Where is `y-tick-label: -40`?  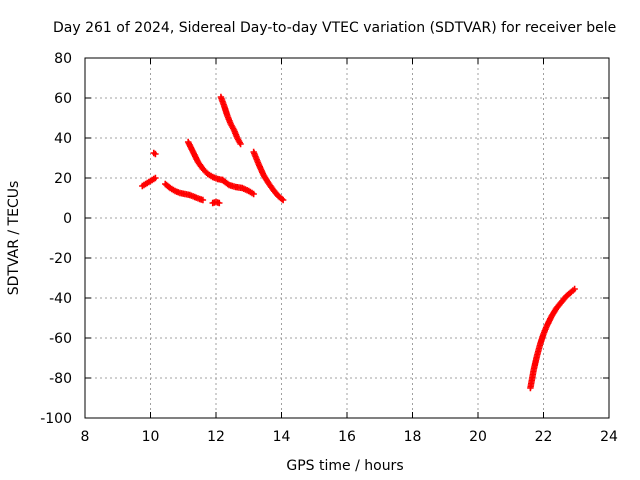
y-tick-label: -40 is located at coordinates (60, 299).